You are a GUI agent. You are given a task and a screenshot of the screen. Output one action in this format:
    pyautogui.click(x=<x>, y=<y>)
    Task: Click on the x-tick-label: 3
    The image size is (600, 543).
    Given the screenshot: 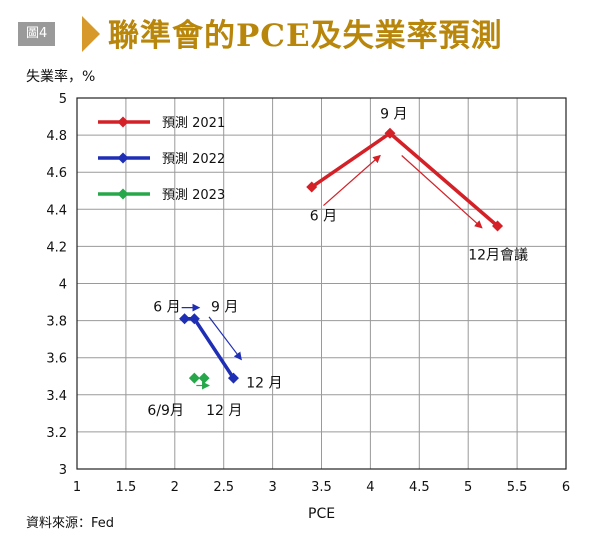 What is the action you would take?
    pyautogui.click(x=272, y=487)
    